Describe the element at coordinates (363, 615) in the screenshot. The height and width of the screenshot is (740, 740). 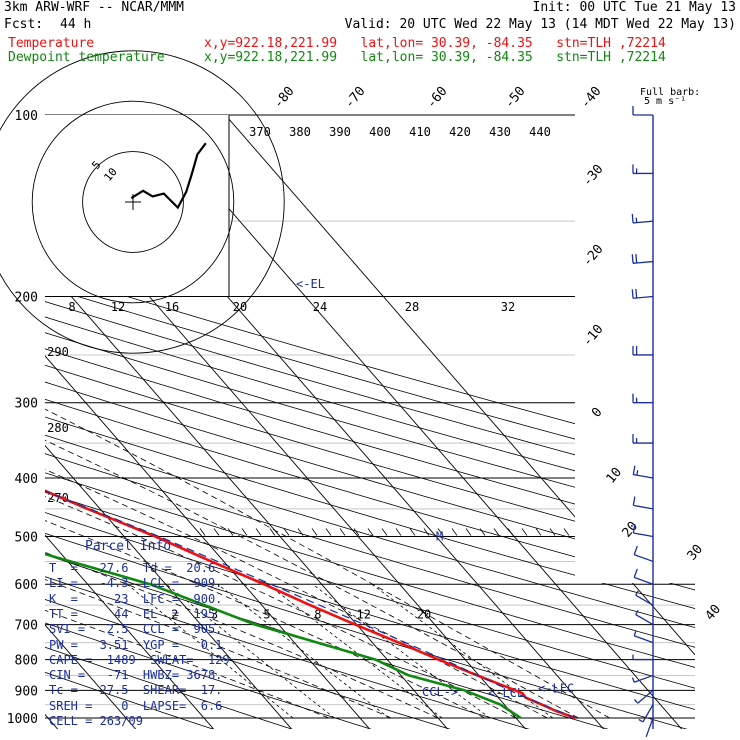
I see `mixing-ratio-label-12: 12` at that location.